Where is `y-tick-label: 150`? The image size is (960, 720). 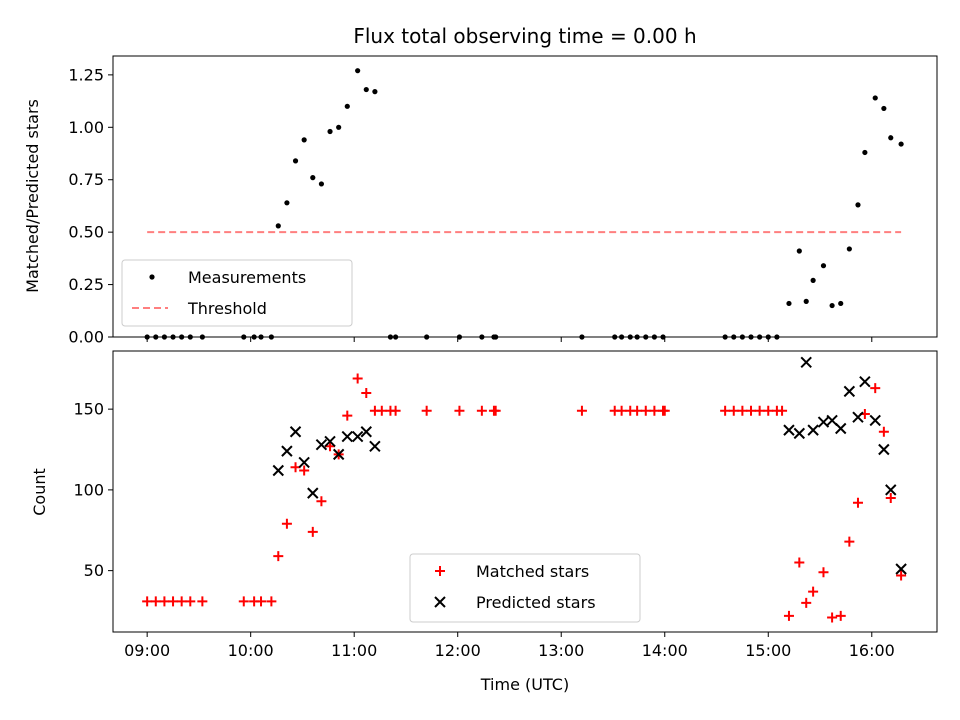
y-tick-label: 150 is located at coordinates (88, 409).